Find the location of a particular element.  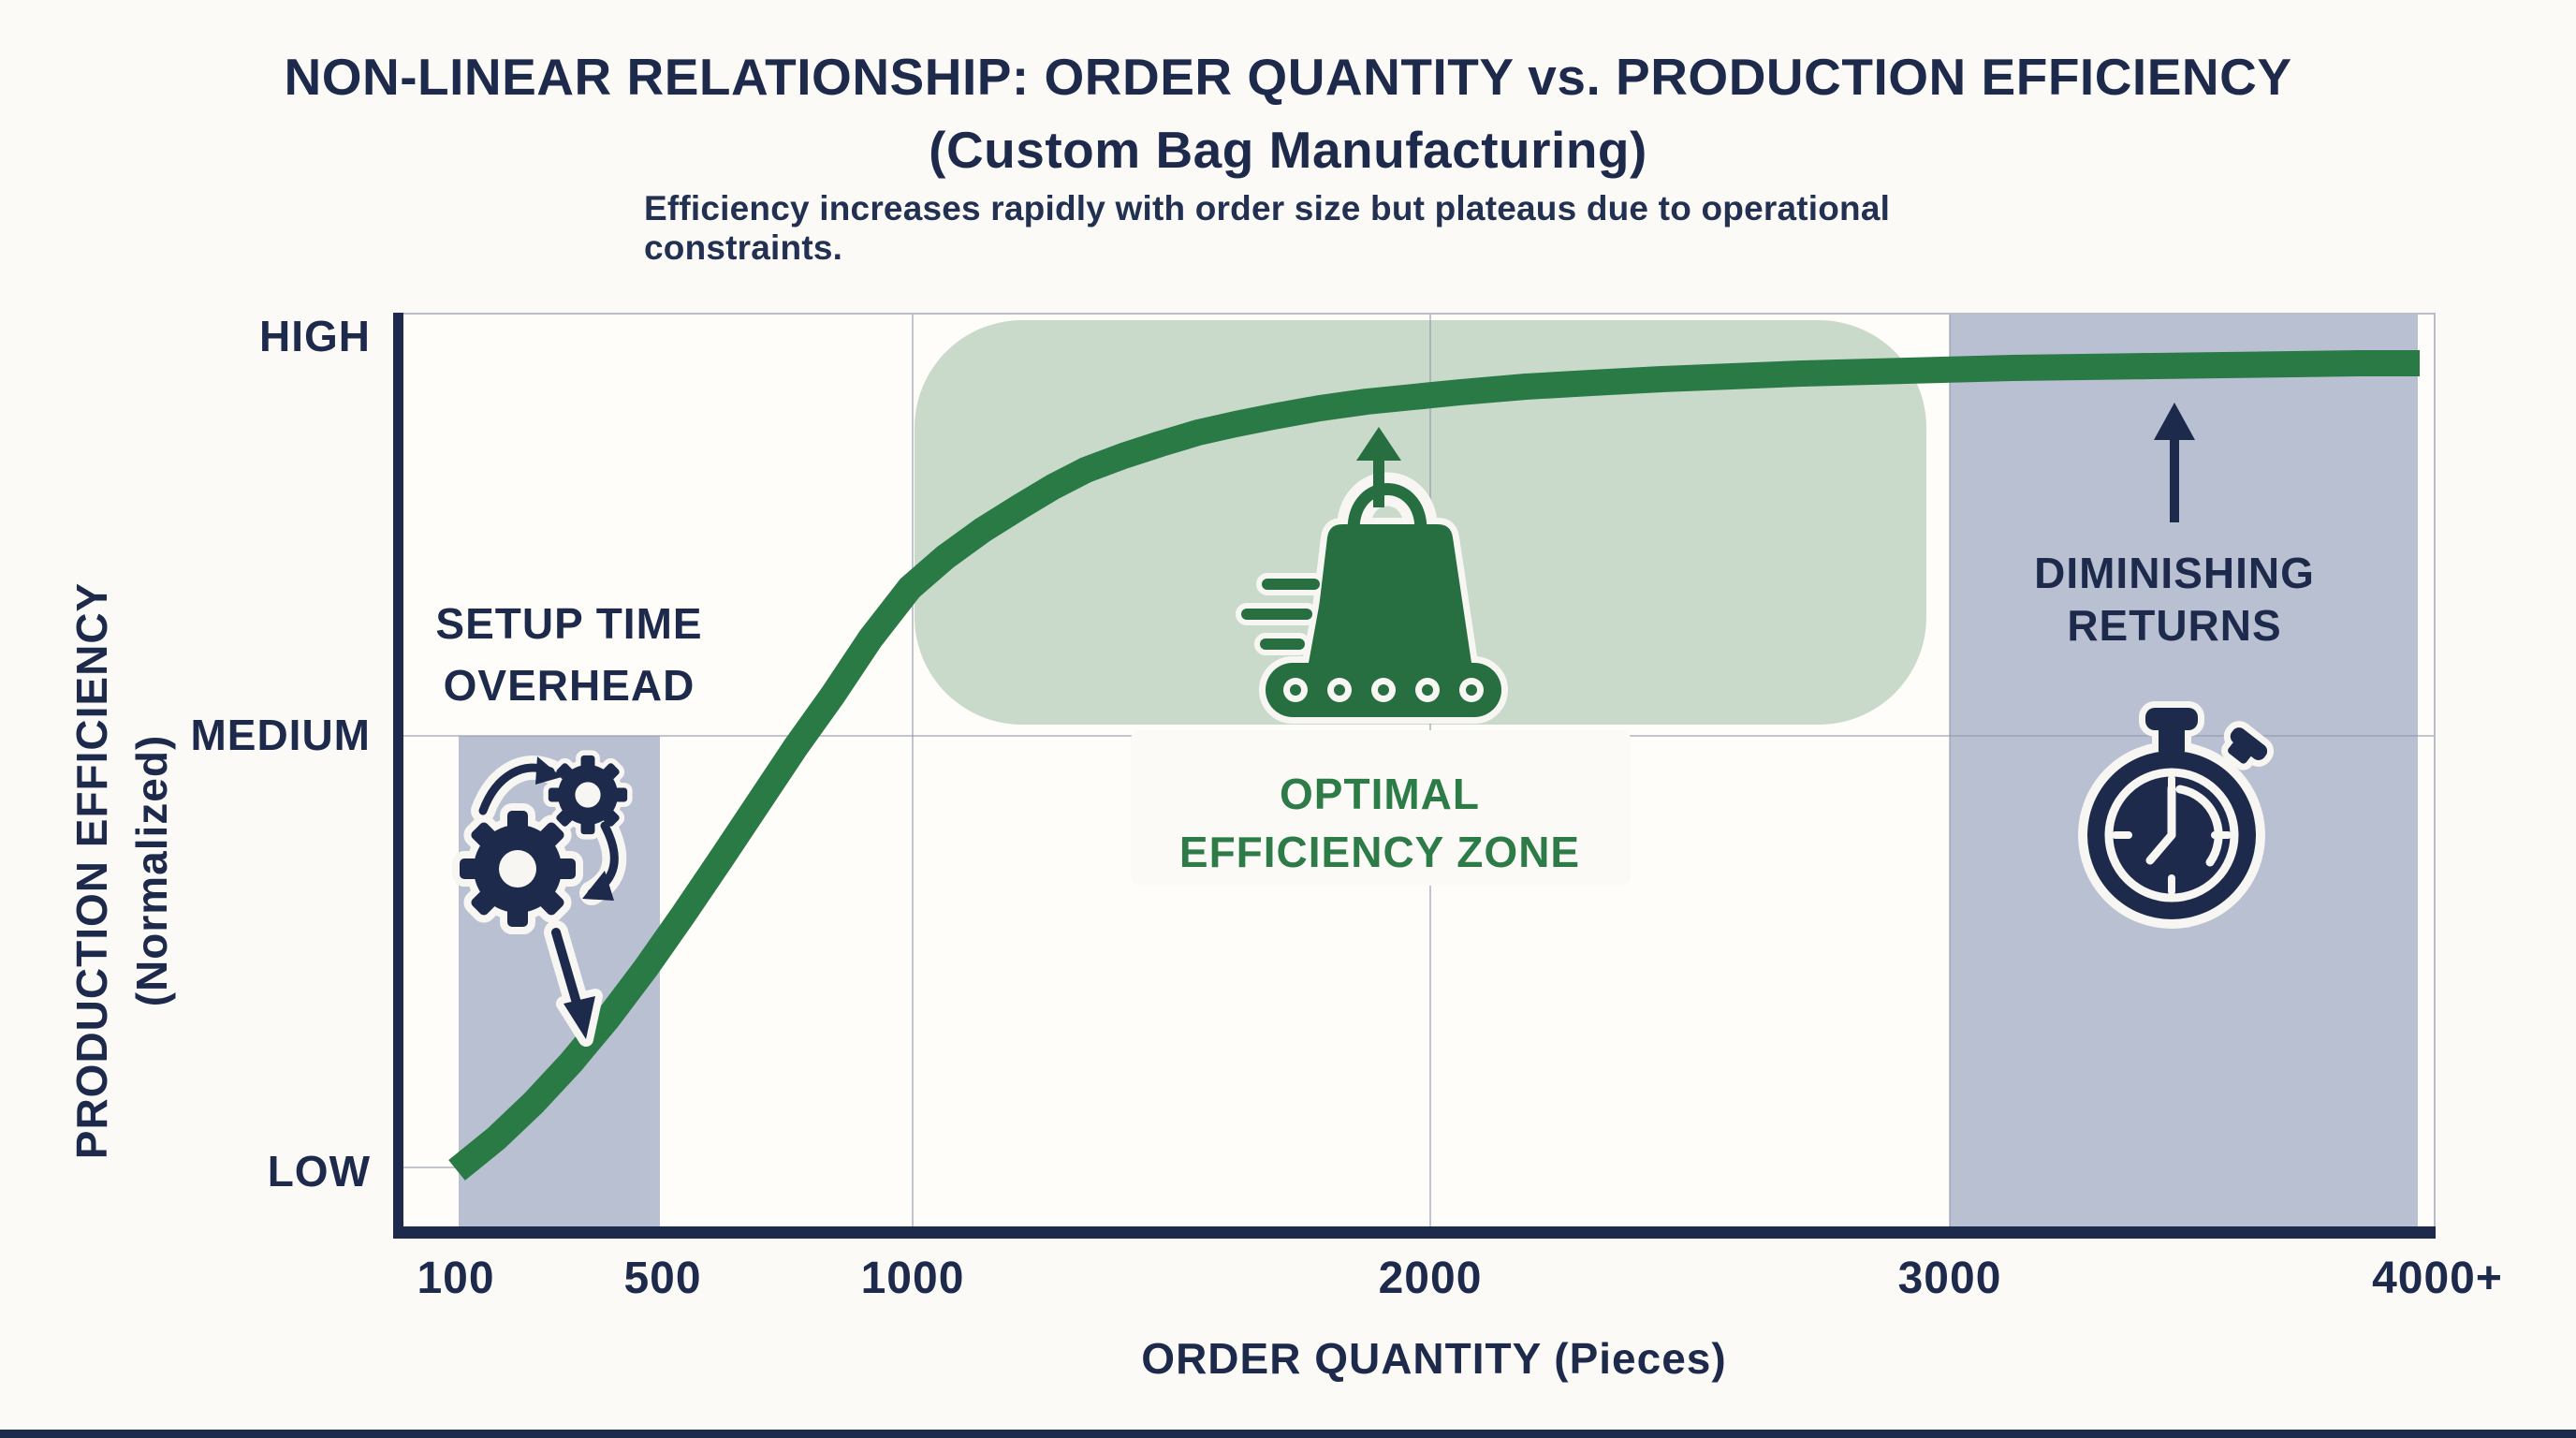

page-title-line2: (Custom Bag Manufacturing) is located at coordinates (1288, 150).